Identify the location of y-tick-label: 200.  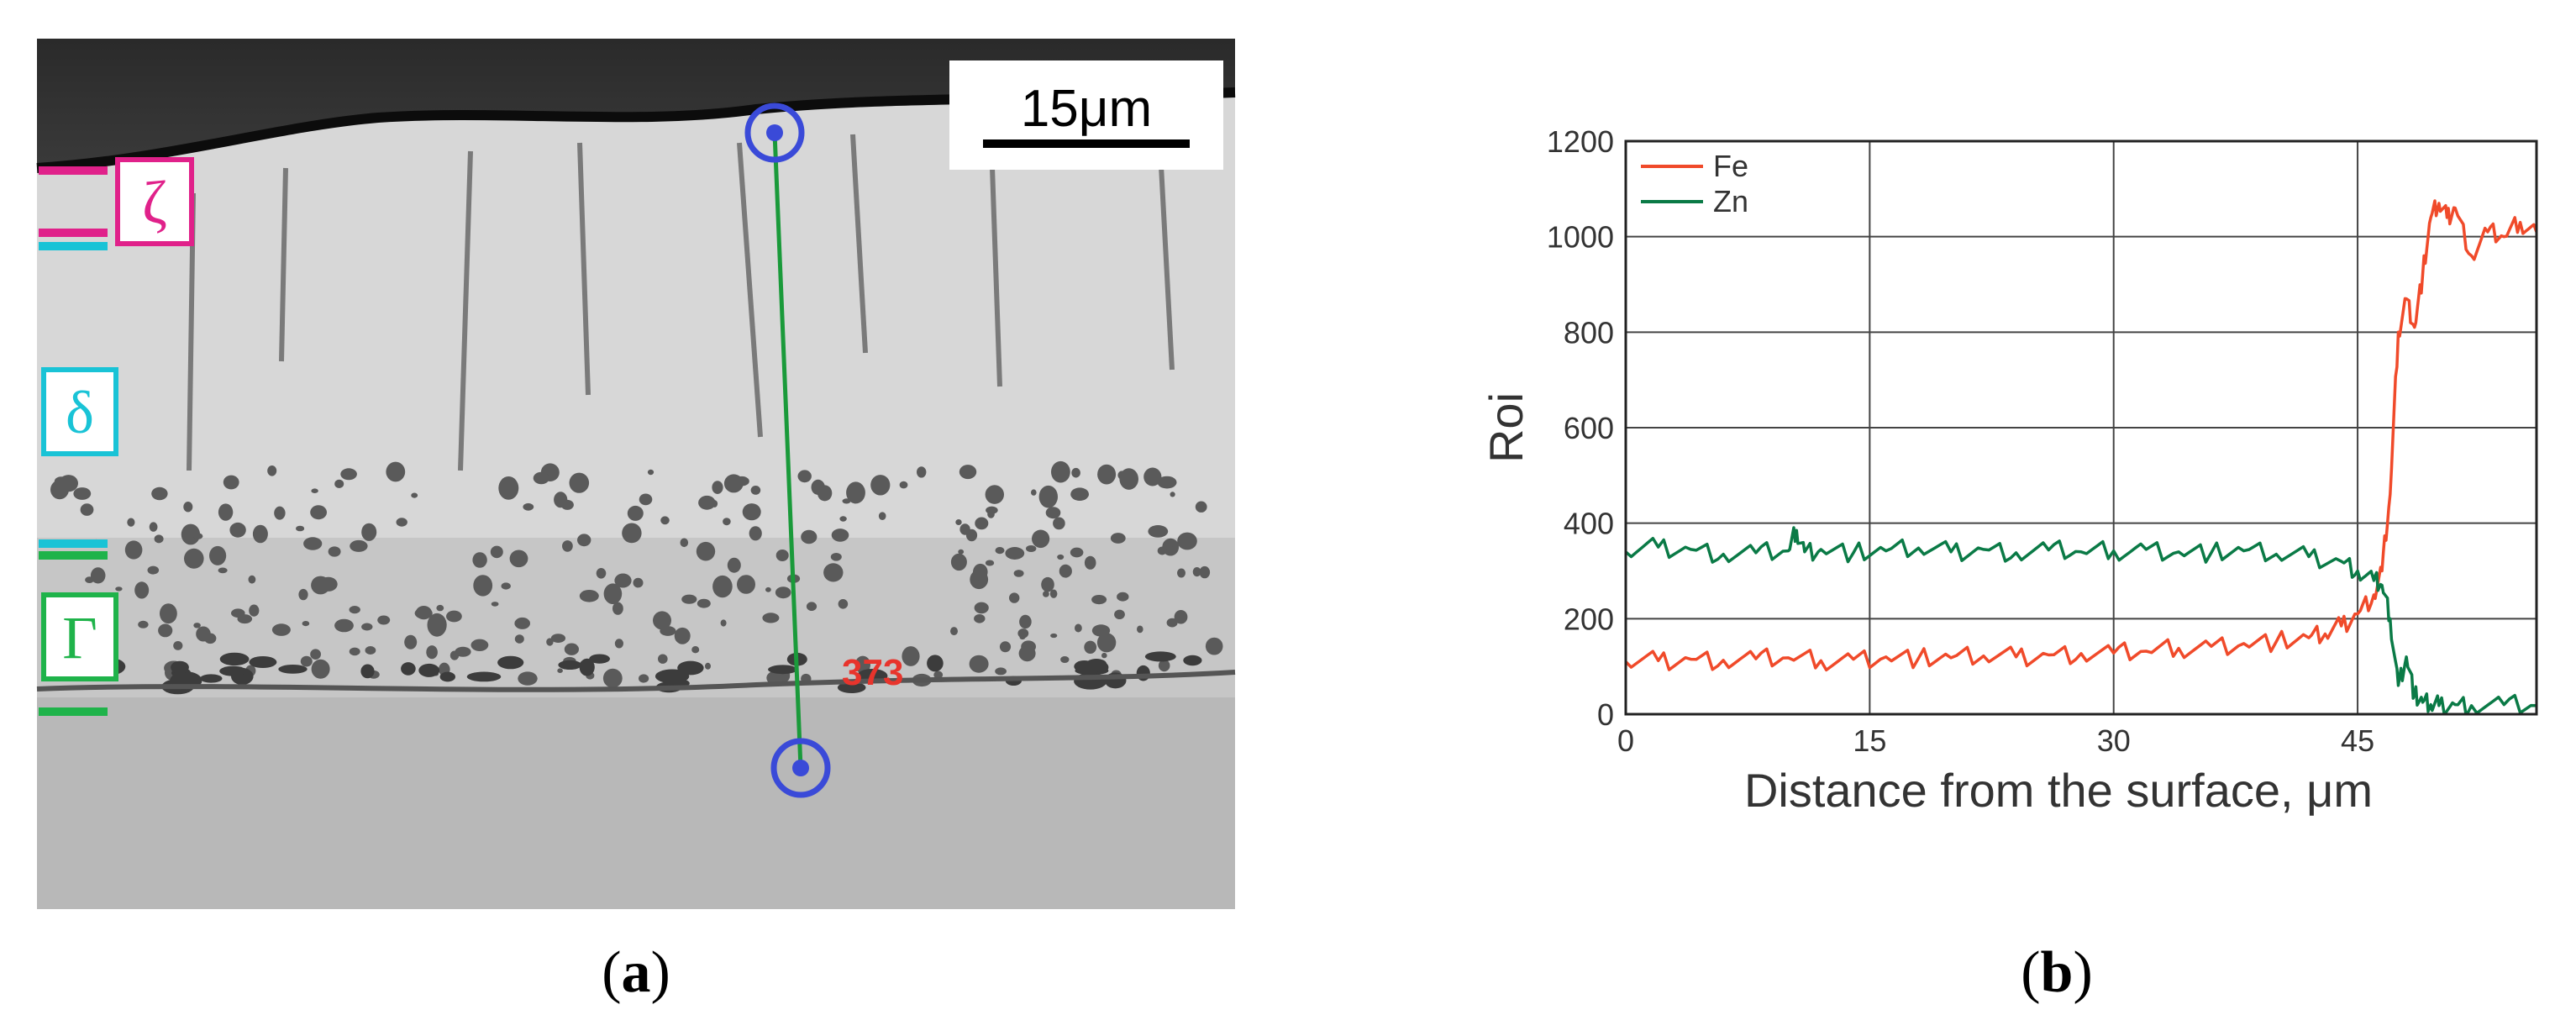
(1589, 619).